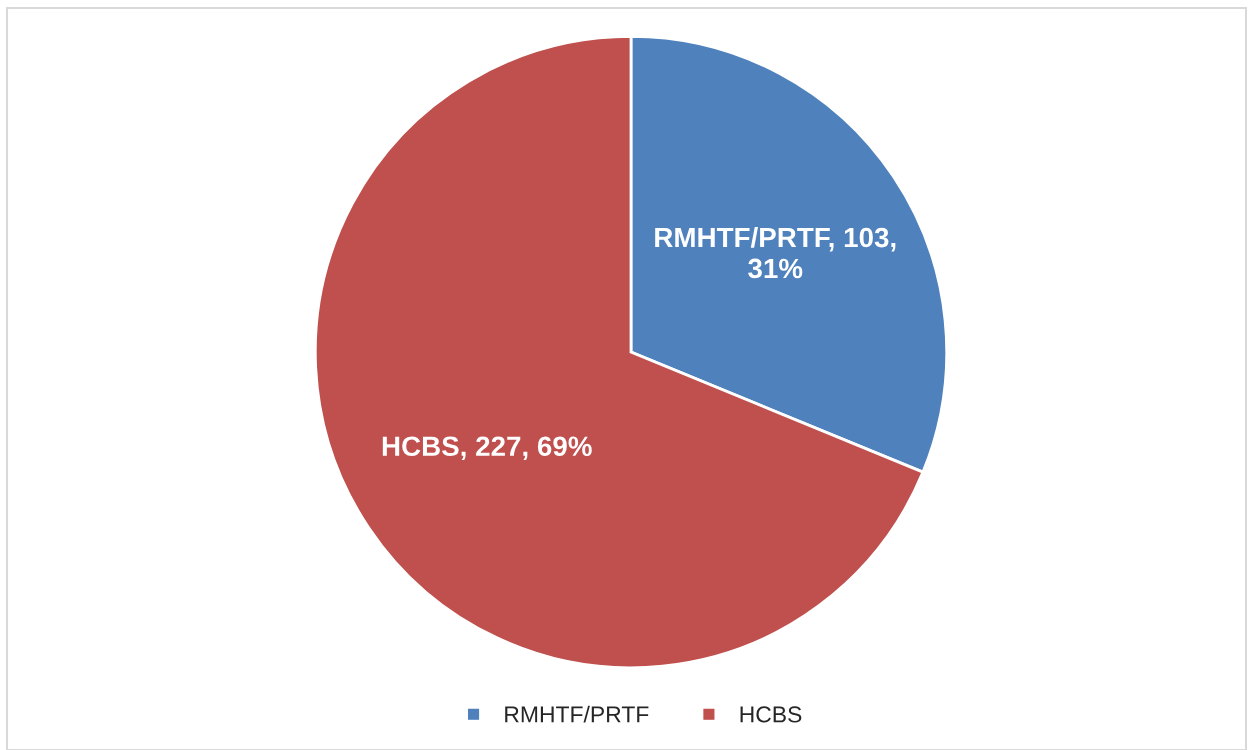 This screenshot has height=750, width=1253. I want to click on data-label: HCBS, 227, 69%, so click(487, 448).